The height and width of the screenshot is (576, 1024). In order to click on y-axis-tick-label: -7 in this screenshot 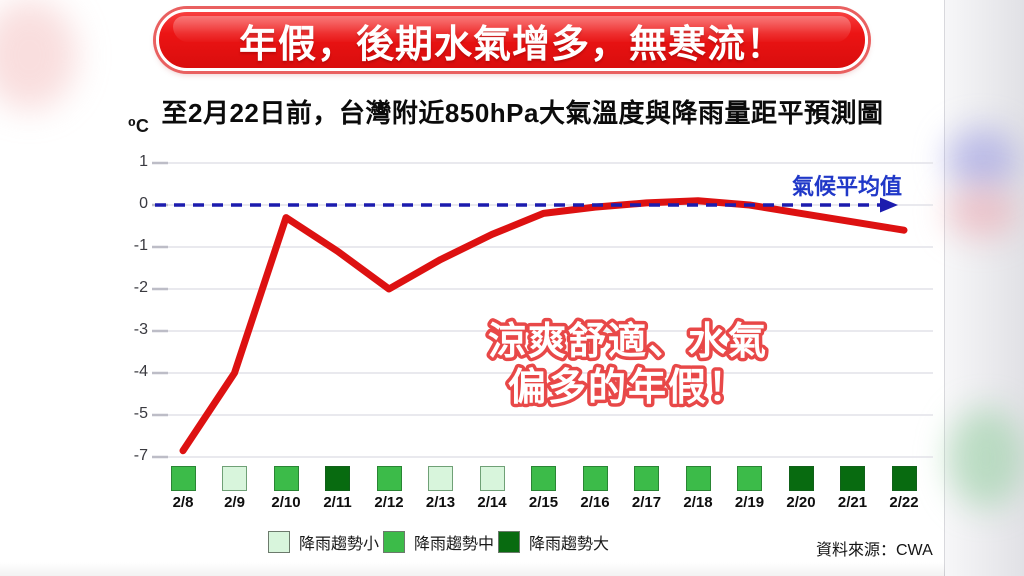, I will do `click(140, 455)`.